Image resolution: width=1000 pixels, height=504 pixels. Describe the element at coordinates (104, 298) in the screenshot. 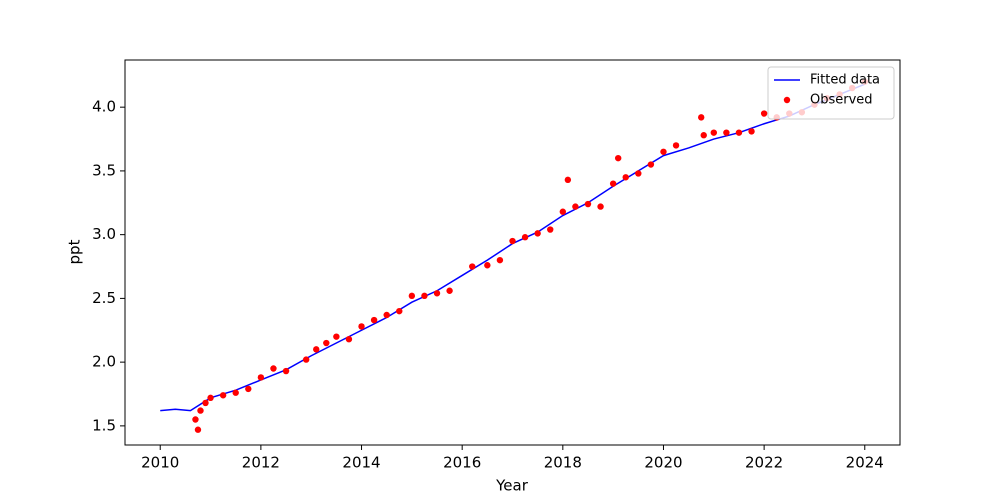

I see `y-tick-label: 2.5` at that location.